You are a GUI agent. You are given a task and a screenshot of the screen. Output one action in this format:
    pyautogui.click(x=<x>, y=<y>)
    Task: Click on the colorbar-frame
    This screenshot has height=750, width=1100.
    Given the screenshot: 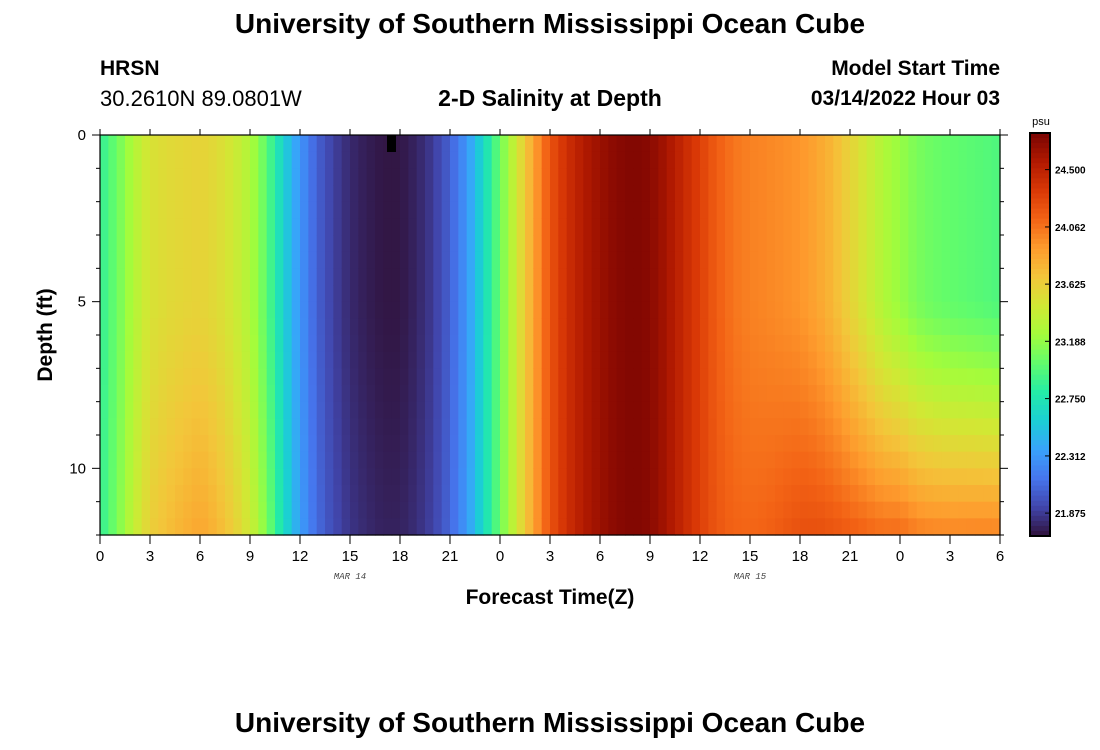 What is the action you would take?
    pyautogui.click(x=1040, y=334)
    